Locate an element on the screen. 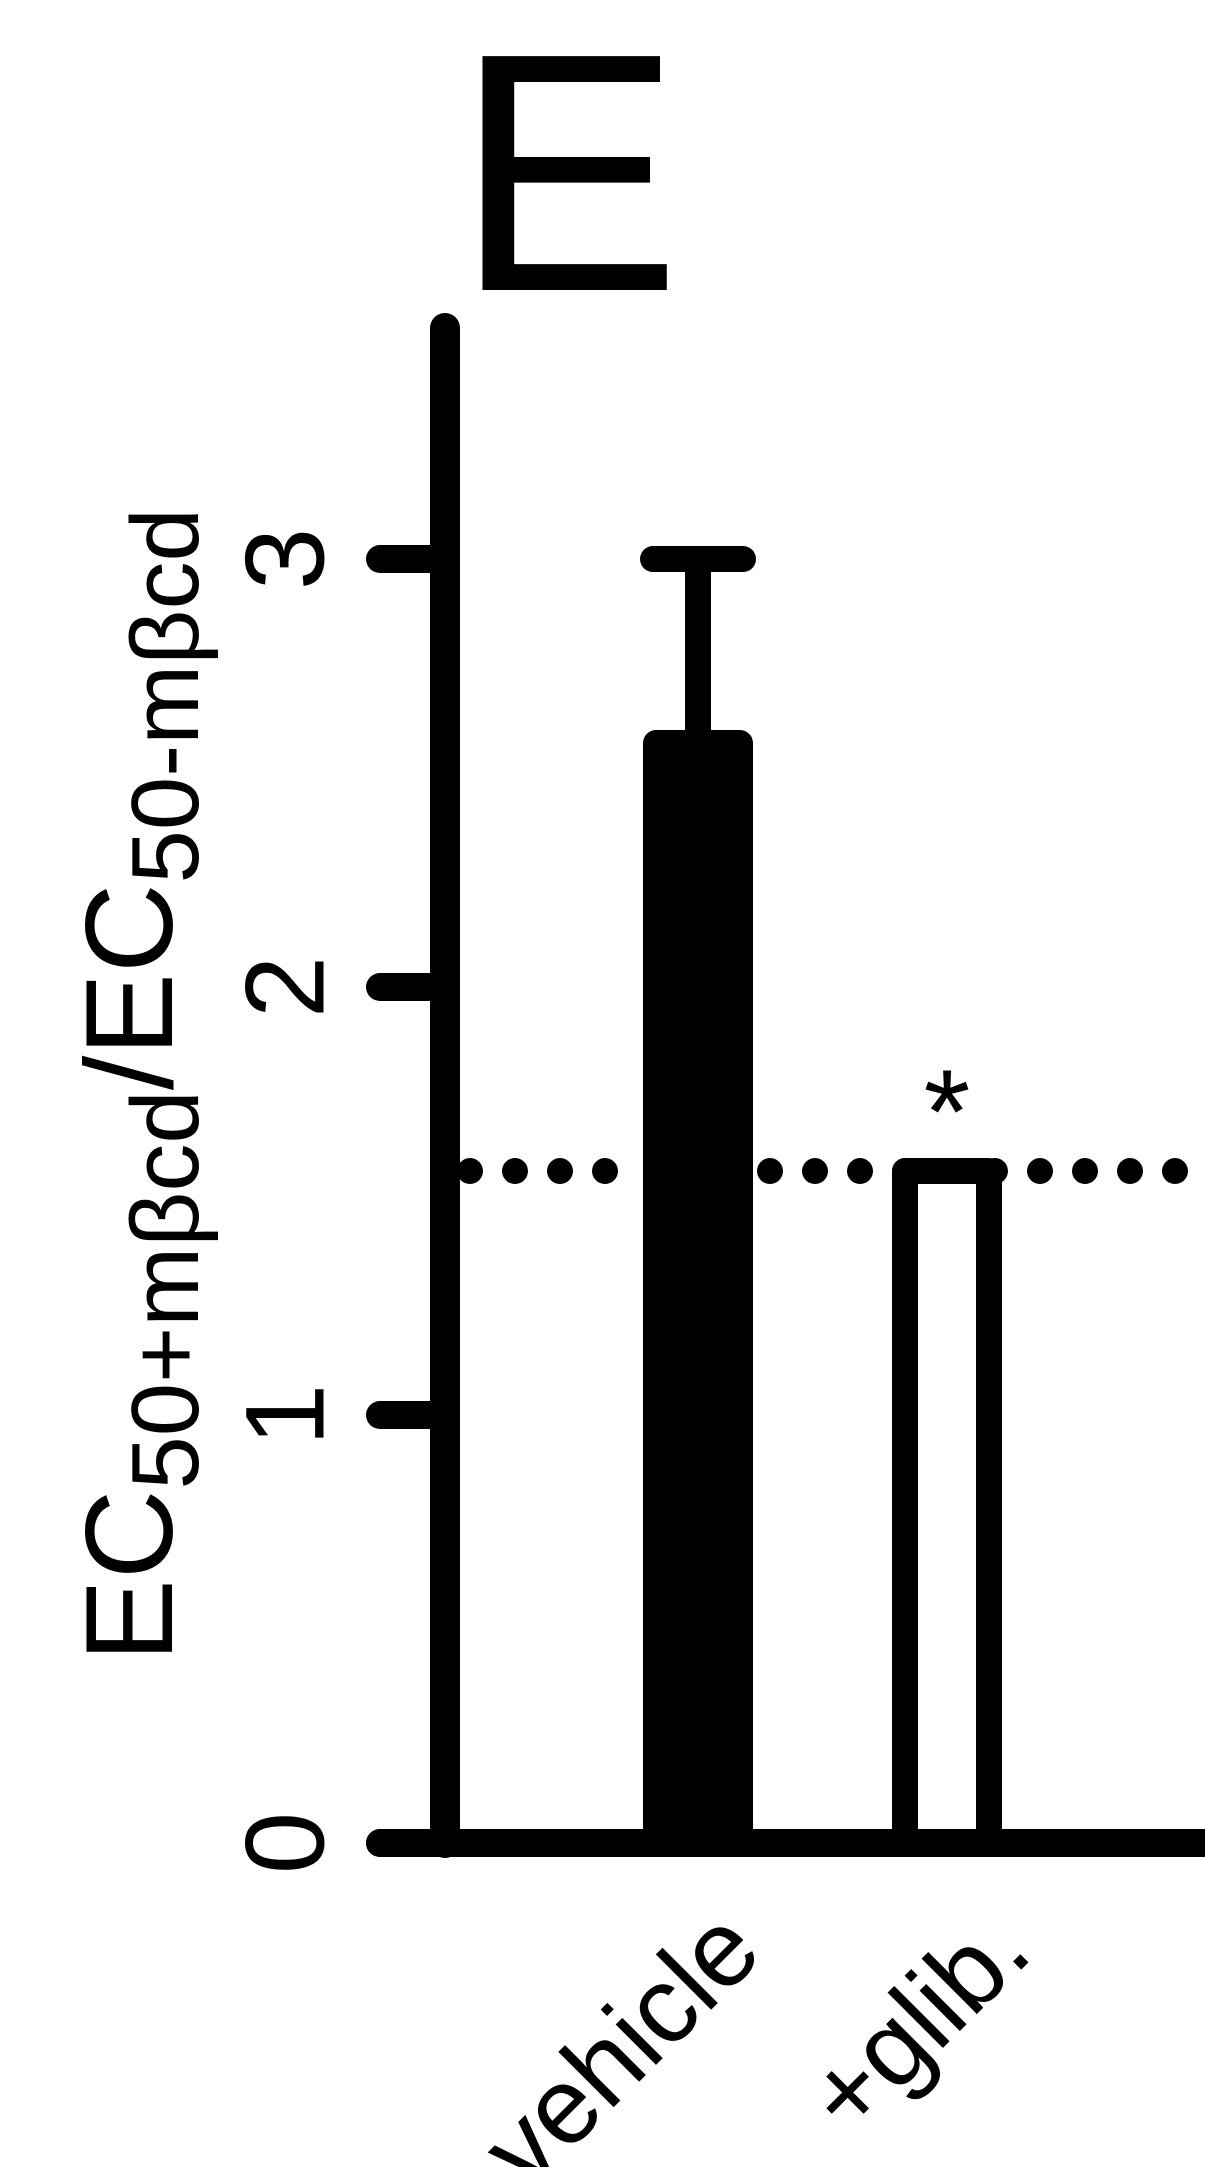 This screenshot has height=2167, width=1205. y-axis-title-prefix: EC is located at coordinates (130, 1576).